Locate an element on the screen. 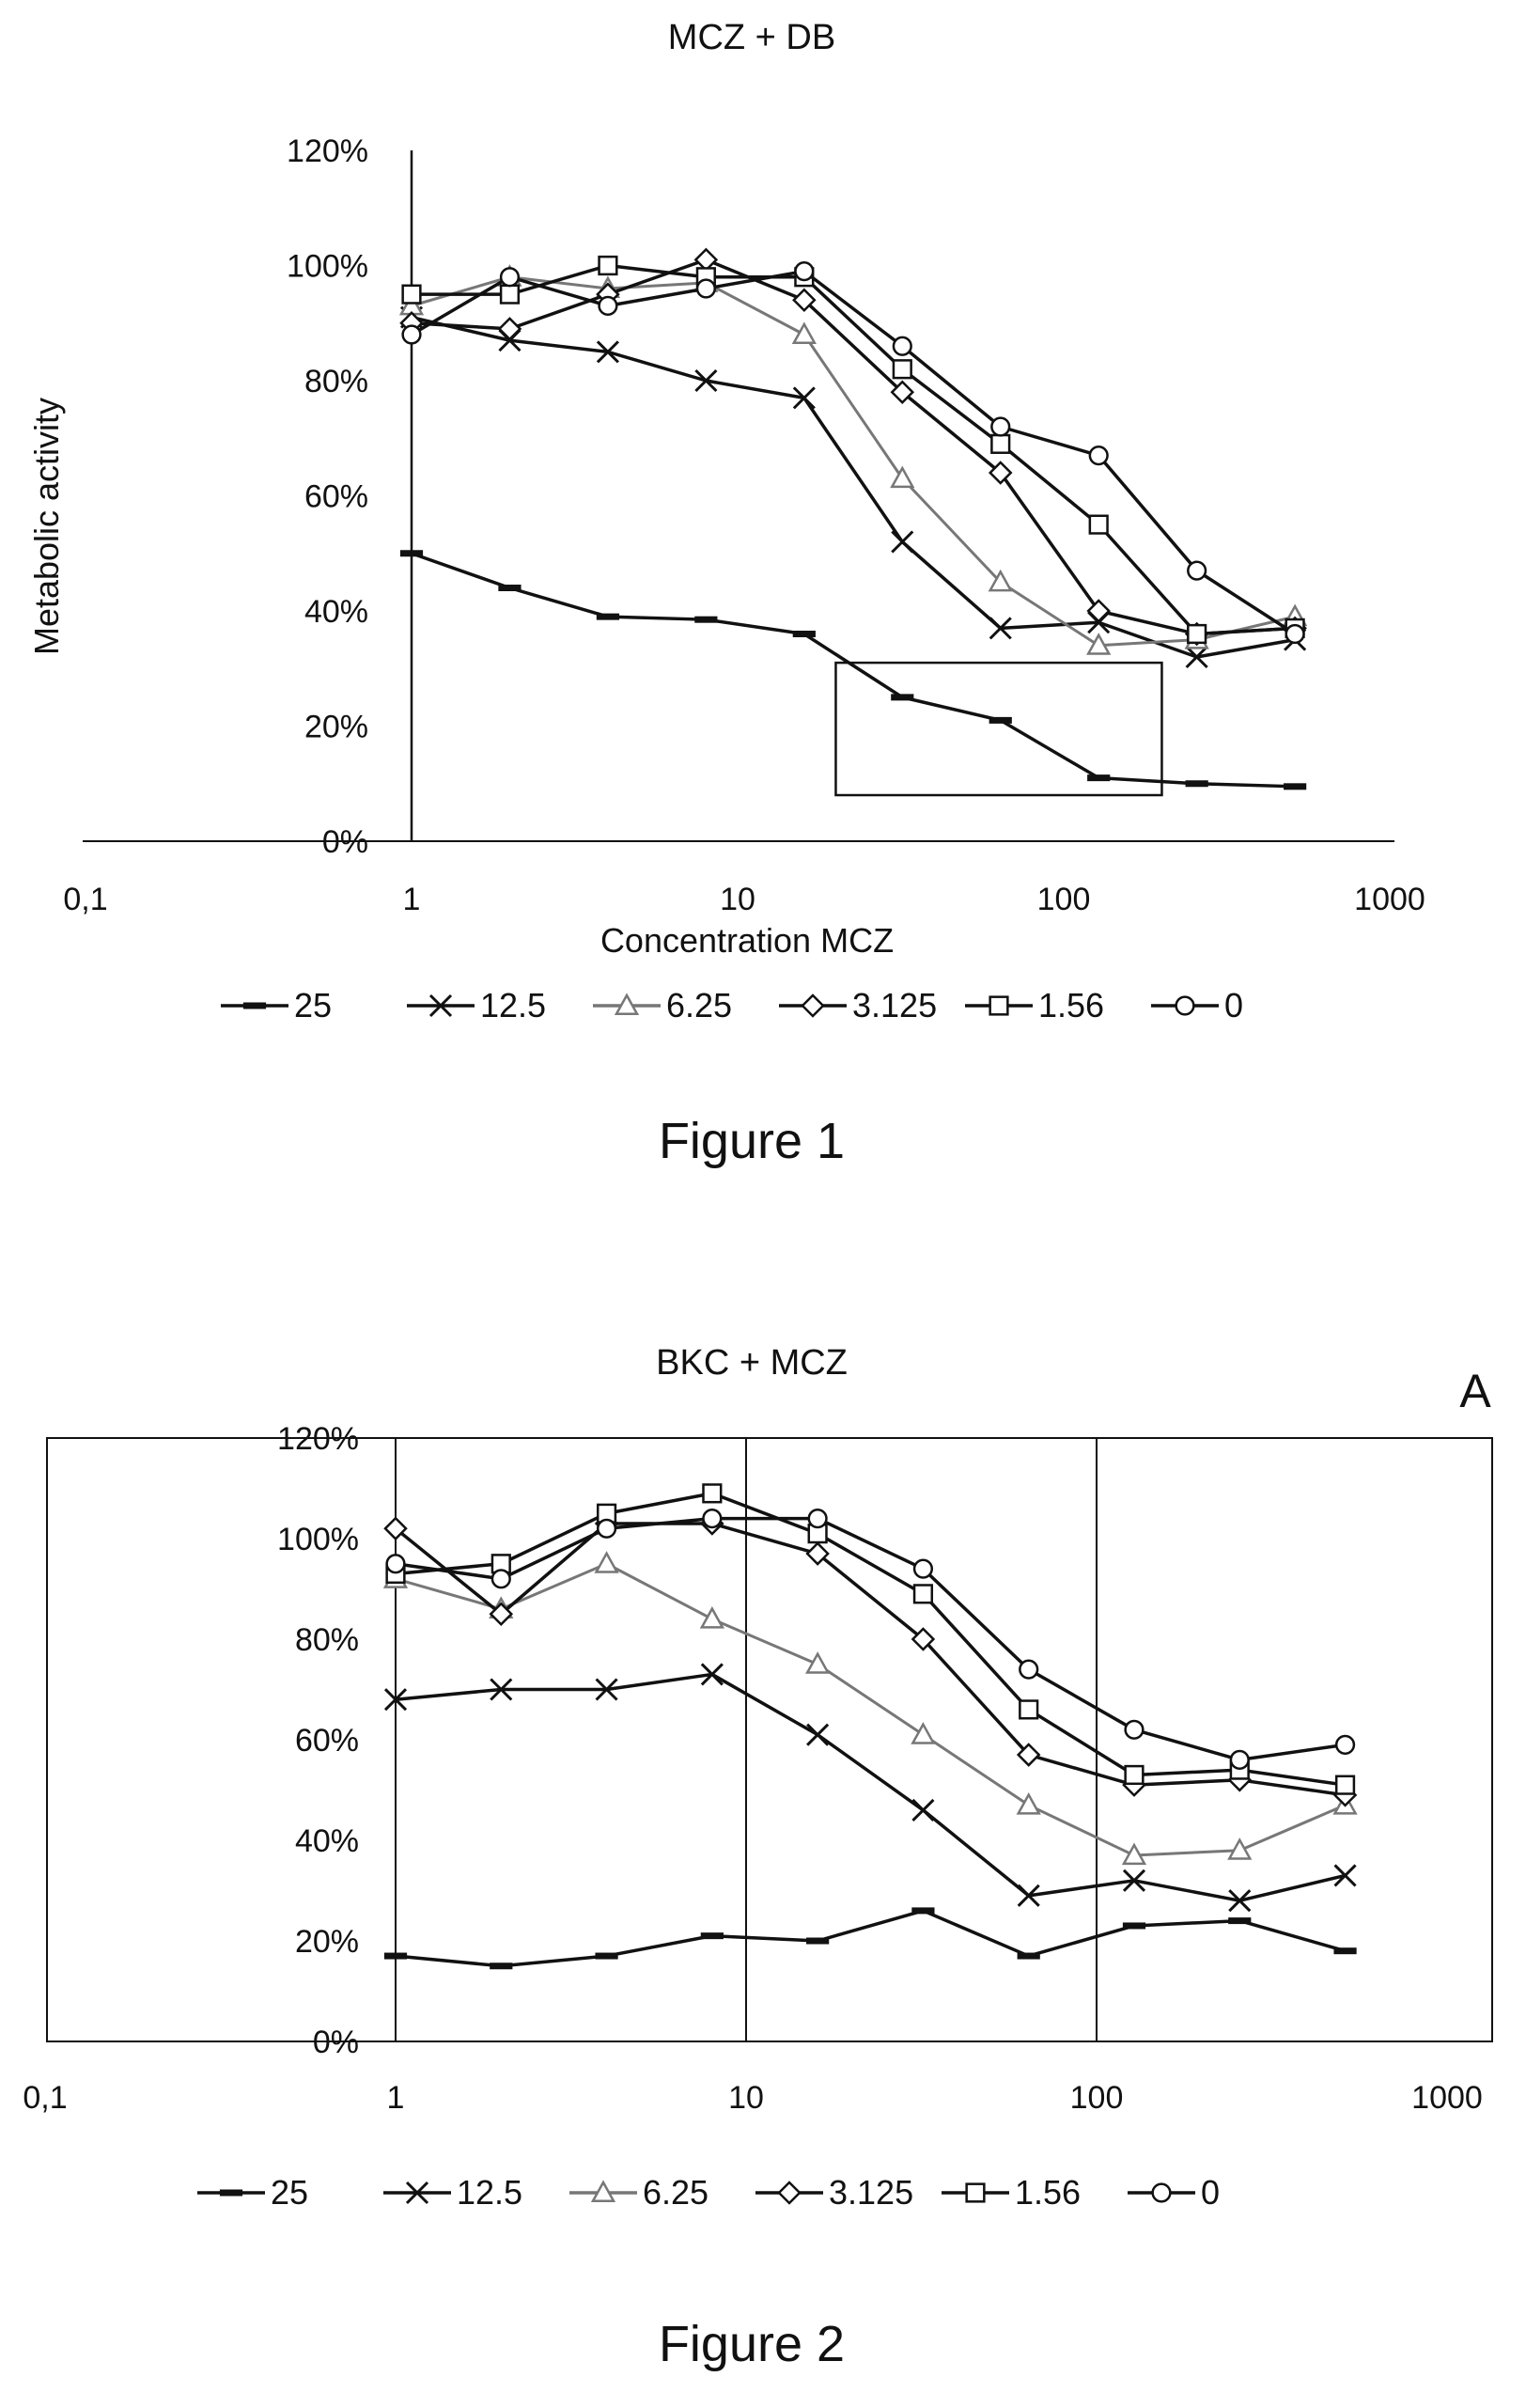 The image size is (1526, 2408). legend-label: 12.5 is located at coordinates (490, 2192).